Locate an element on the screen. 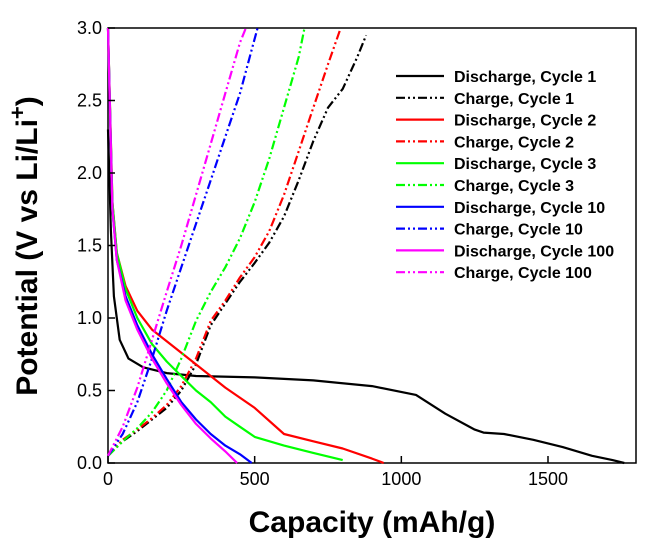  y-tick-label: 0.0 is located at coordinates (89, 463).